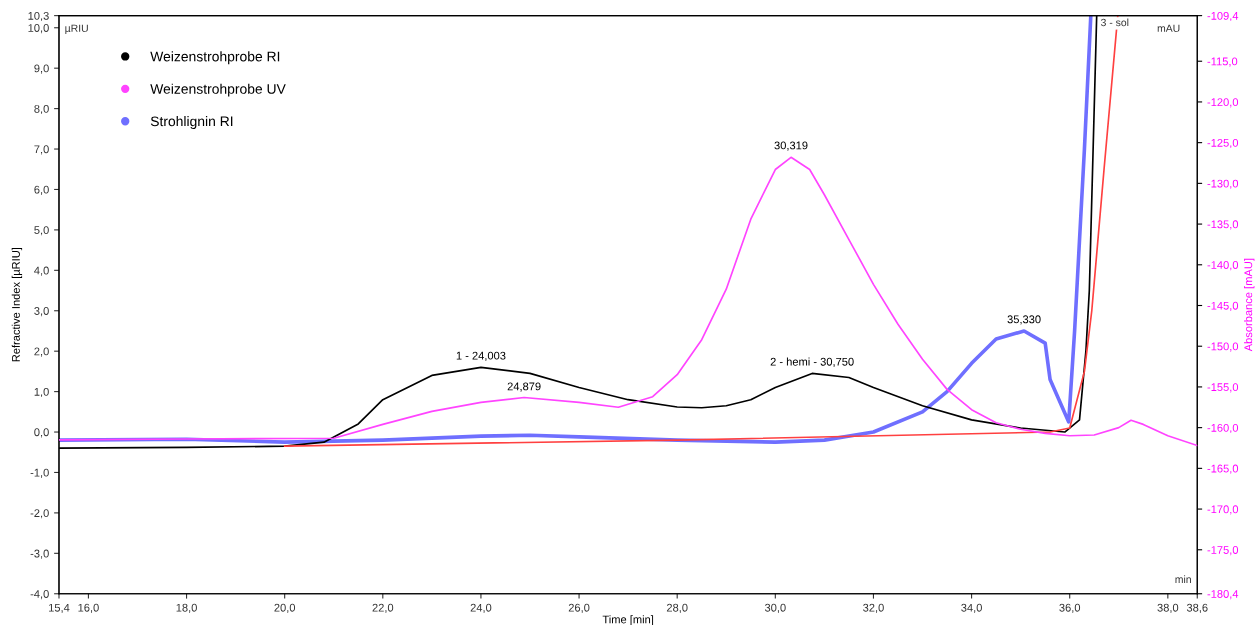 The height and width of the screenshot is (625, 1255). What do you see at coordinates (1223, 306) in the screenshot?
I see `y2-tick-label: -145,0` at bounding box center [1223, 306].